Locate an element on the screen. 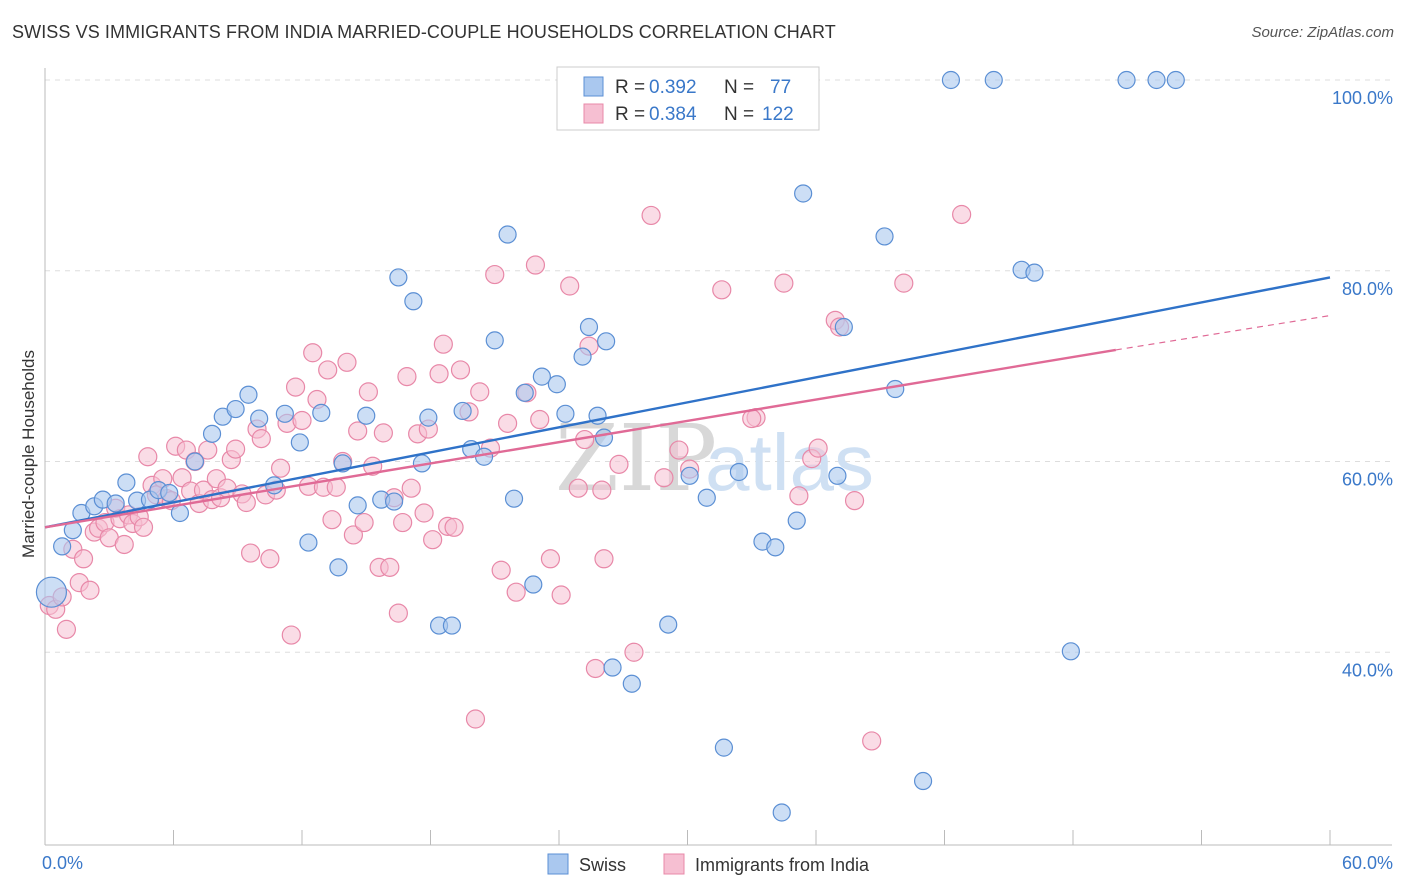 This screenshot has width=1406, height=892. legend-n-value-2: 122 is located at coordinates (778, 114).